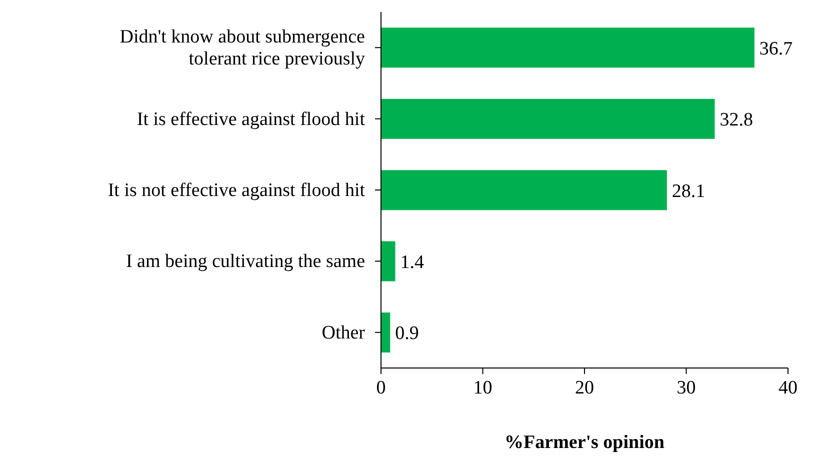 This screenshot has height=464, width=814. What do you see at coordinates (344, 332) in the screenshot?
I see `y-tick-label: Other` at bounding box center [344, 332].